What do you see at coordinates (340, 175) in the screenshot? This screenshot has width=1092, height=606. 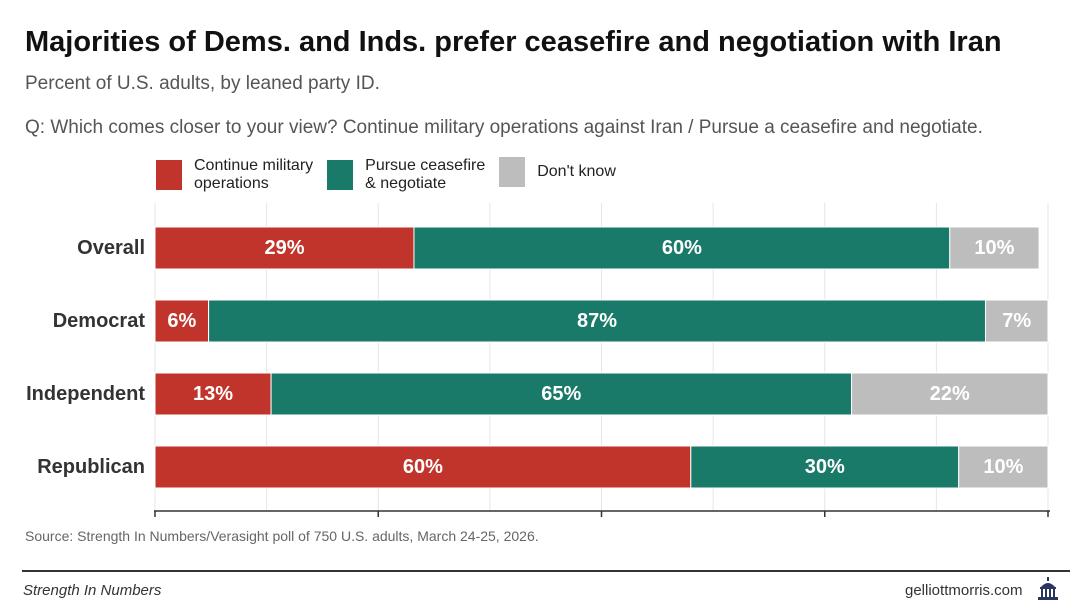 I see `legend-swatch-ceasefire` at bounding box center [340, 175].